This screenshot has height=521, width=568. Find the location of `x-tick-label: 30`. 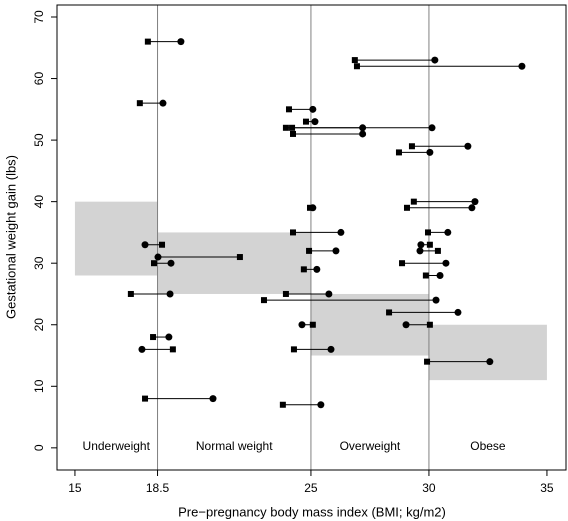

x-tick-label: 30 is located at coordinates (429, 488).